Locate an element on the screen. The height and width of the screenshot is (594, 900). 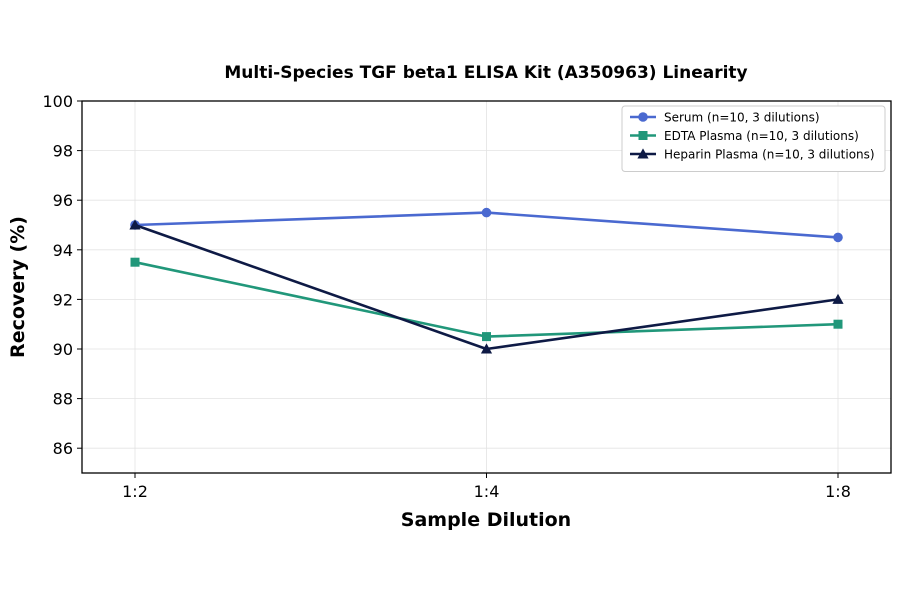
x-tick-label: 1:8 is located at coordinates (838, 491).